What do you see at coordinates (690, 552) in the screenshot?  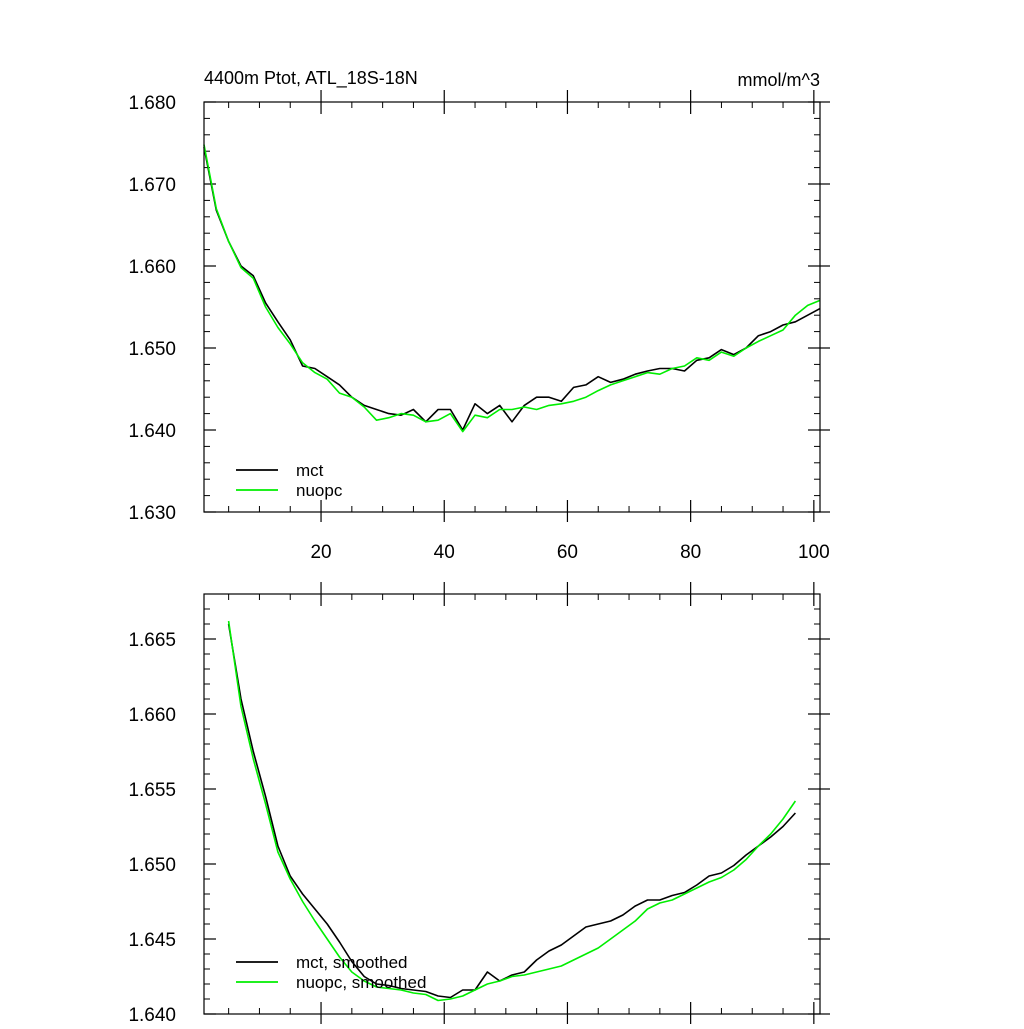 I see `x-tick-label: 80` at bounding box center [690, 552].